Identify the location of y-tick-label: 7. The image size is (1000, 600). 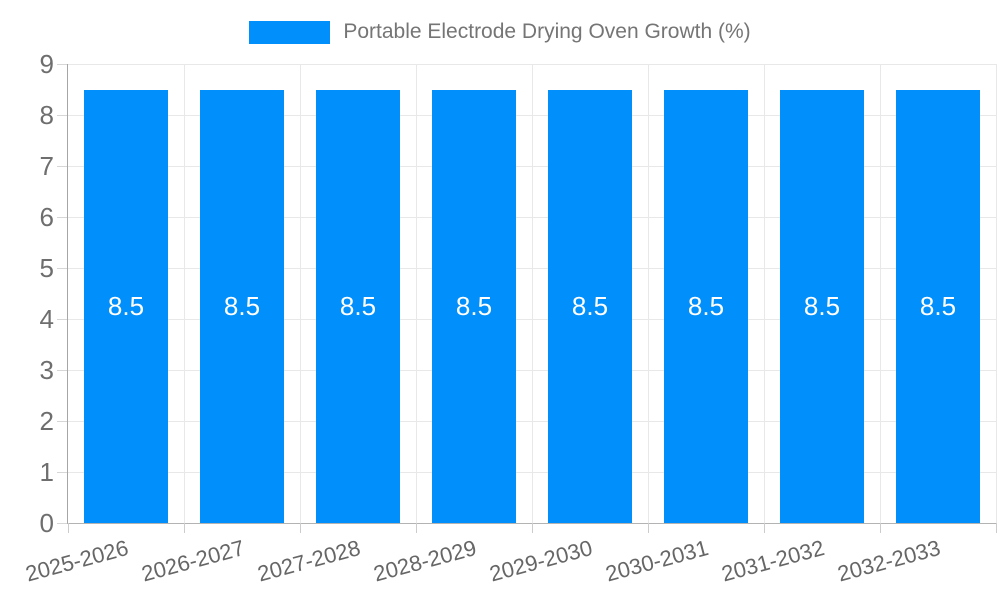
(46, 166).